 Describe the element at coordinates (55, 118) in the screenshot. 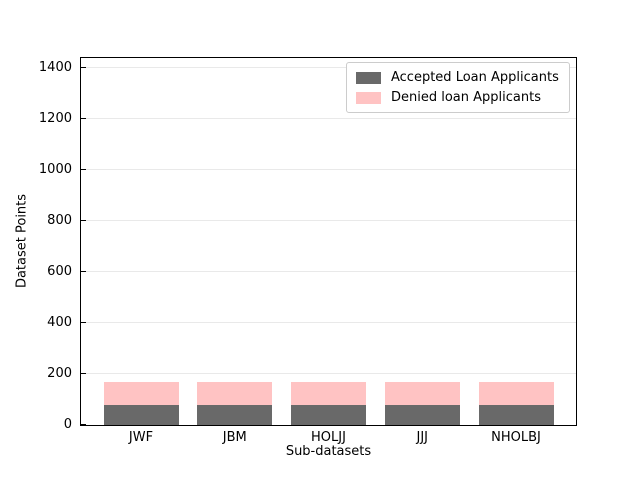

I see `y-tick-label-1200: 1200` at that location.